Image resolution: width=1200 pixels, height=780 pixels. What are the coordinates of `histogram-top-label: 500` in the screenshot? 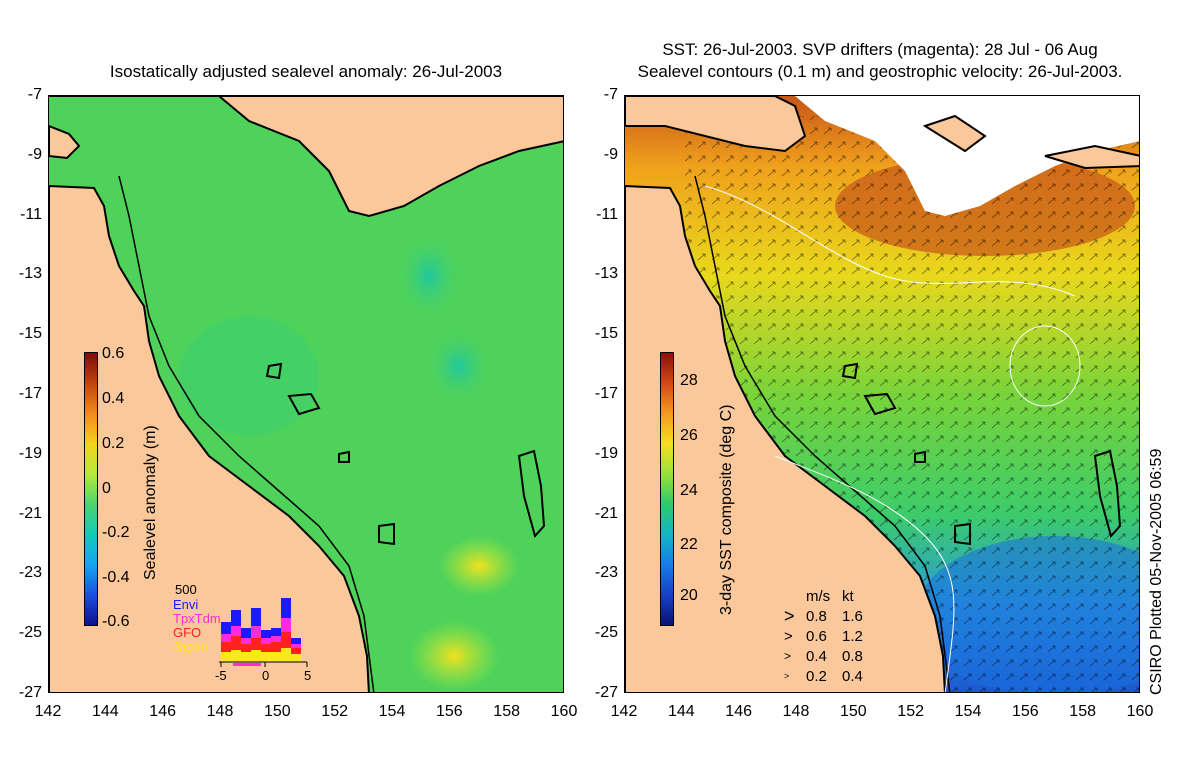 It's located at (186, 589).